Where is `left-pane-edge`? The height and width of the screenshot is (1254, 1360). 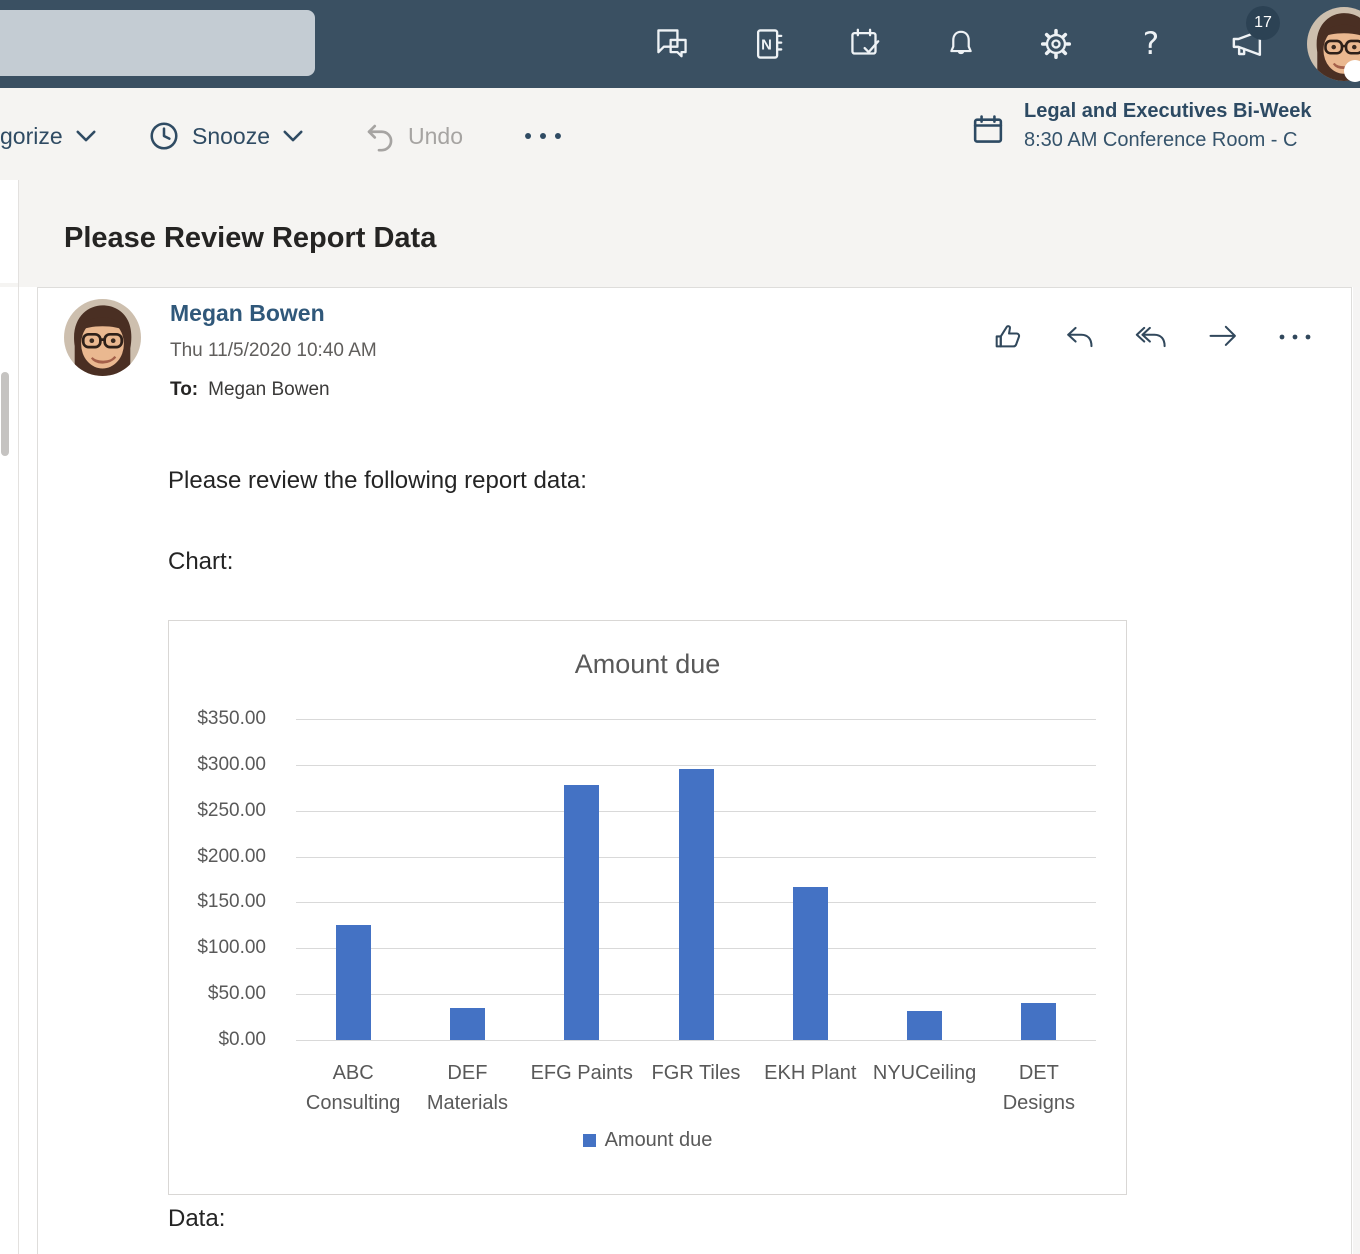
left-pane-edge is located at coordinates (9, 231).